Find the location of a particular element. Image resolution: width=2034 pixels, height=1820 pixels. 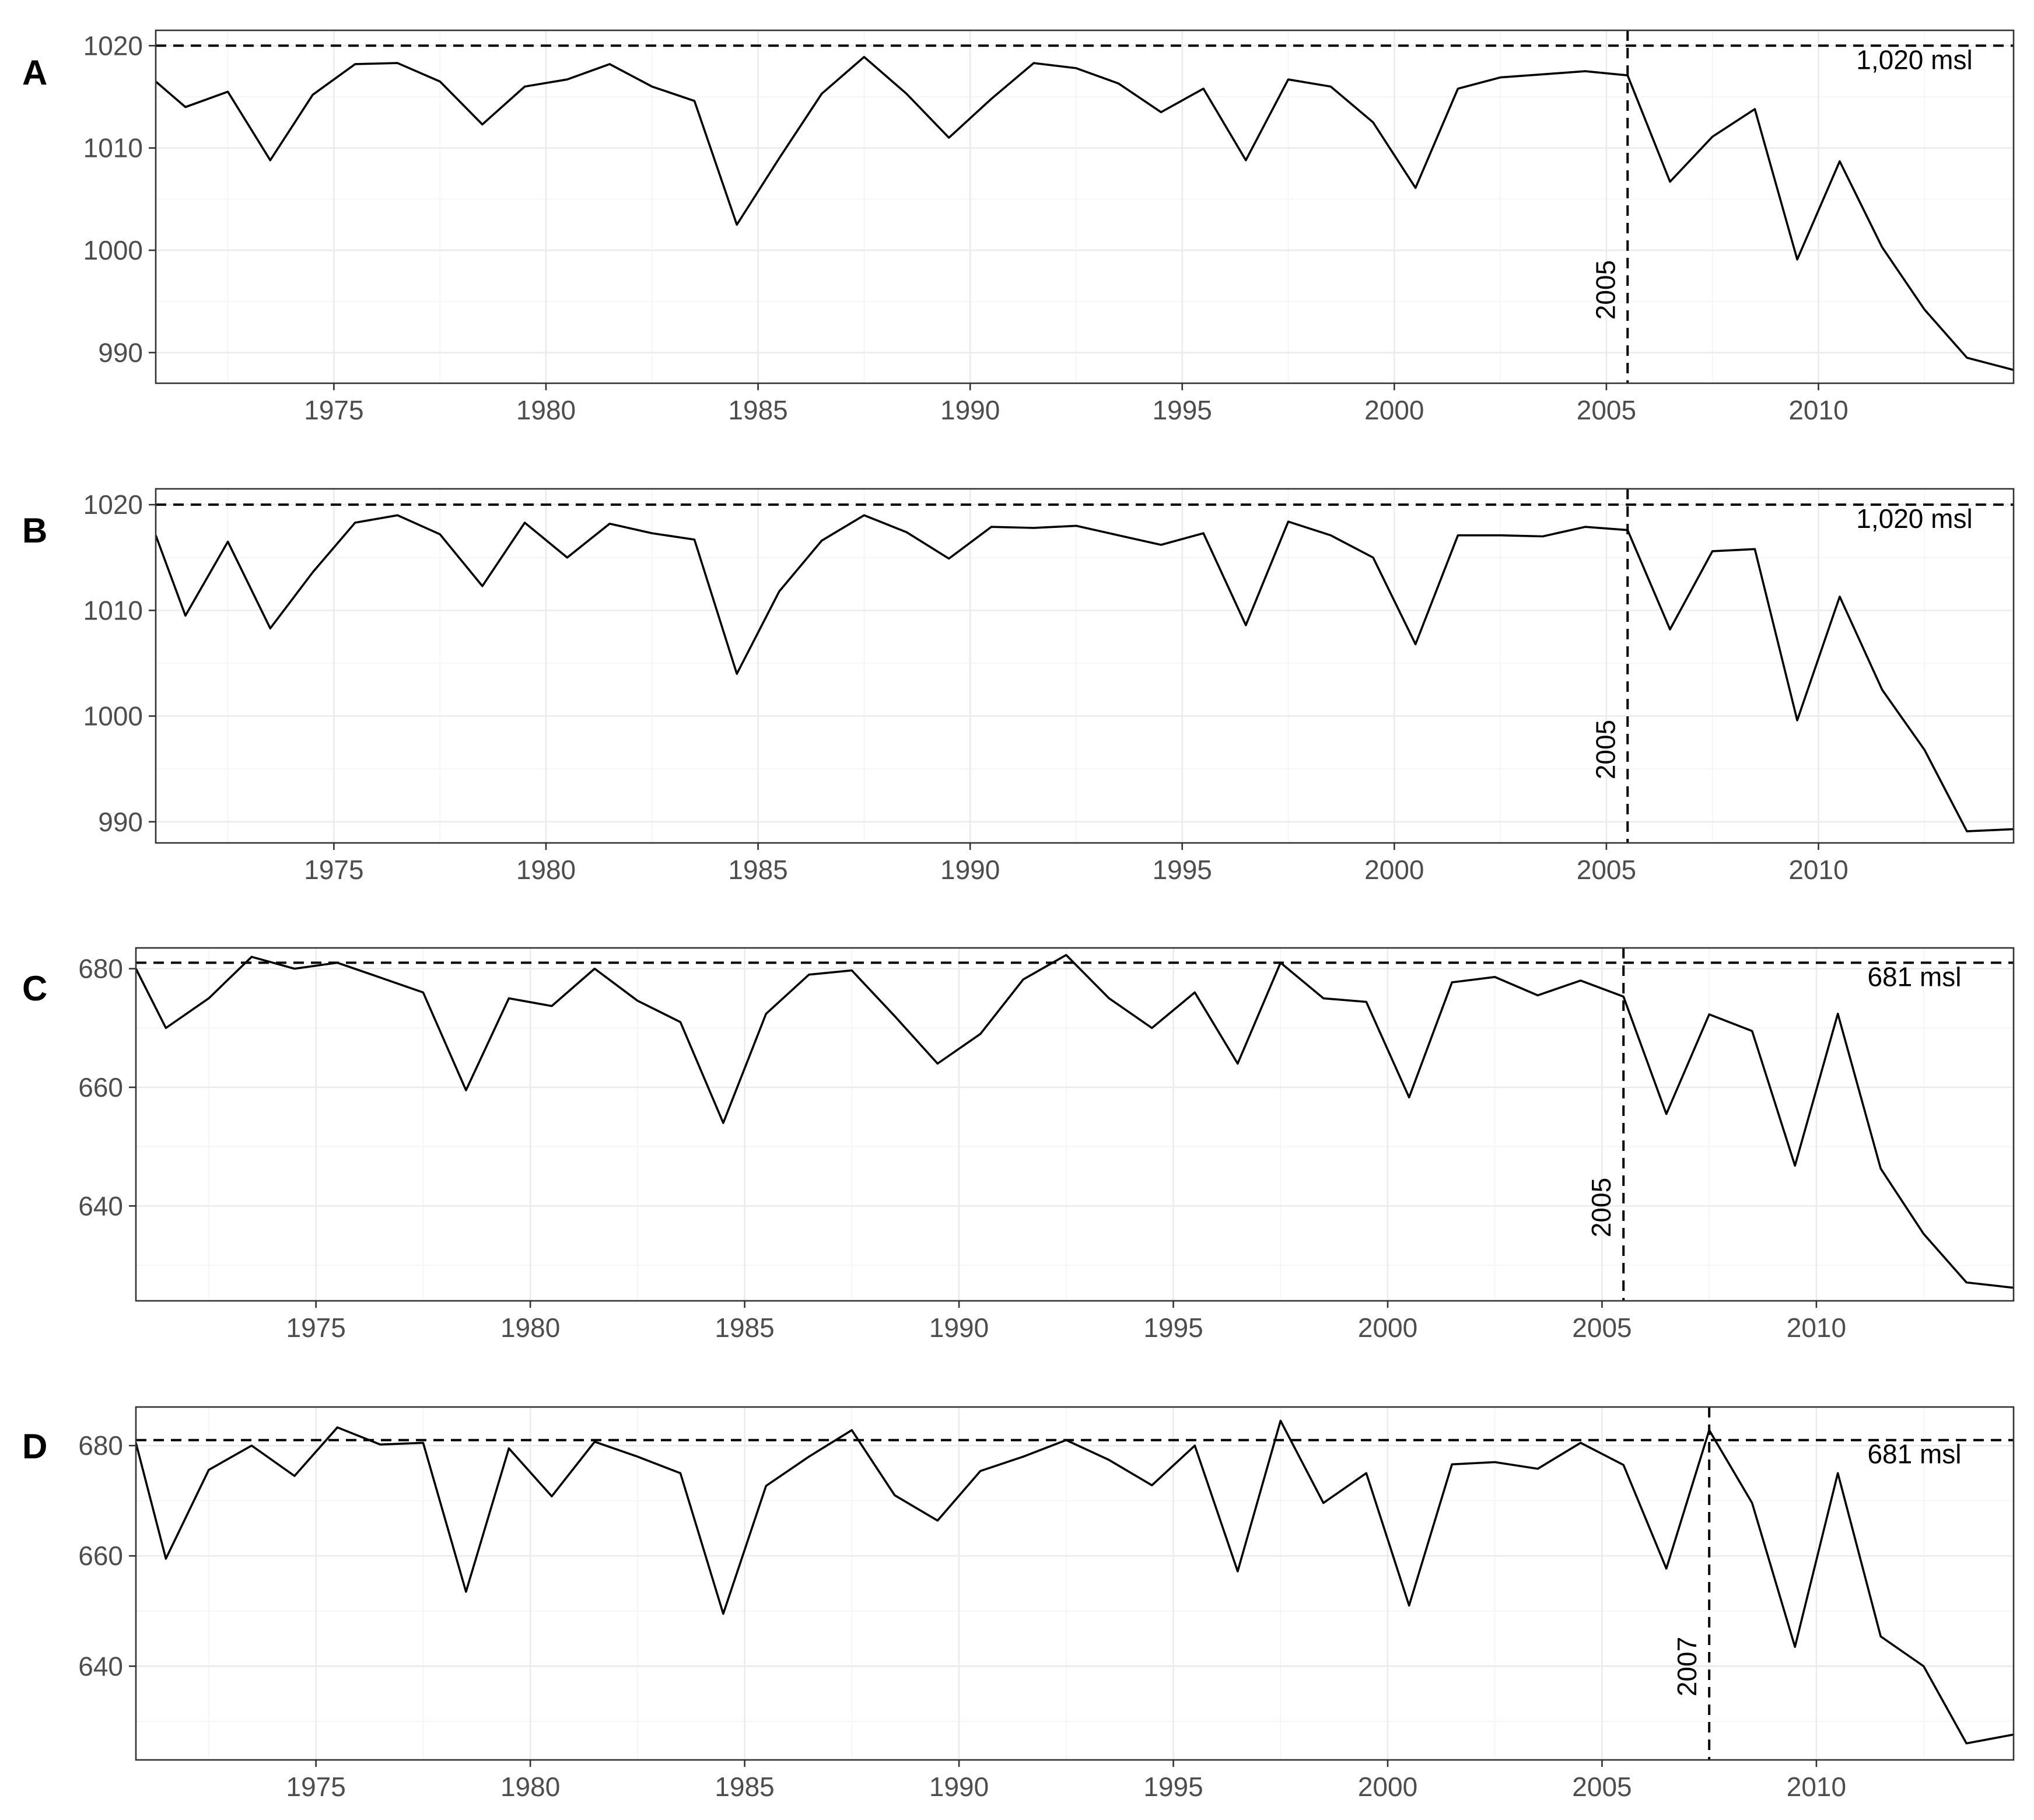

panel-letter: C is located at coordinates (34, 988).